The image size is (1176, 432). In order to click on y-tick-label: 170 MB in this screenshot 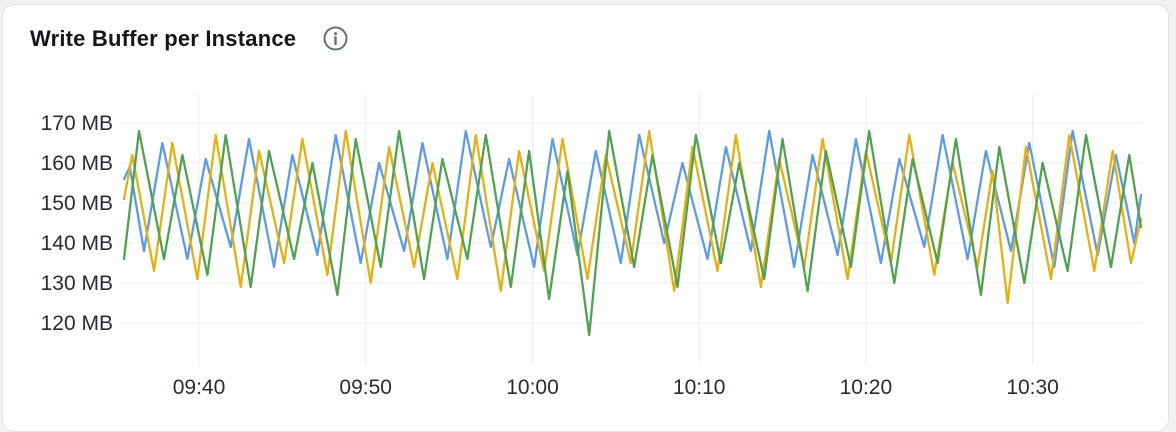, I will do `click(77, 123)`.